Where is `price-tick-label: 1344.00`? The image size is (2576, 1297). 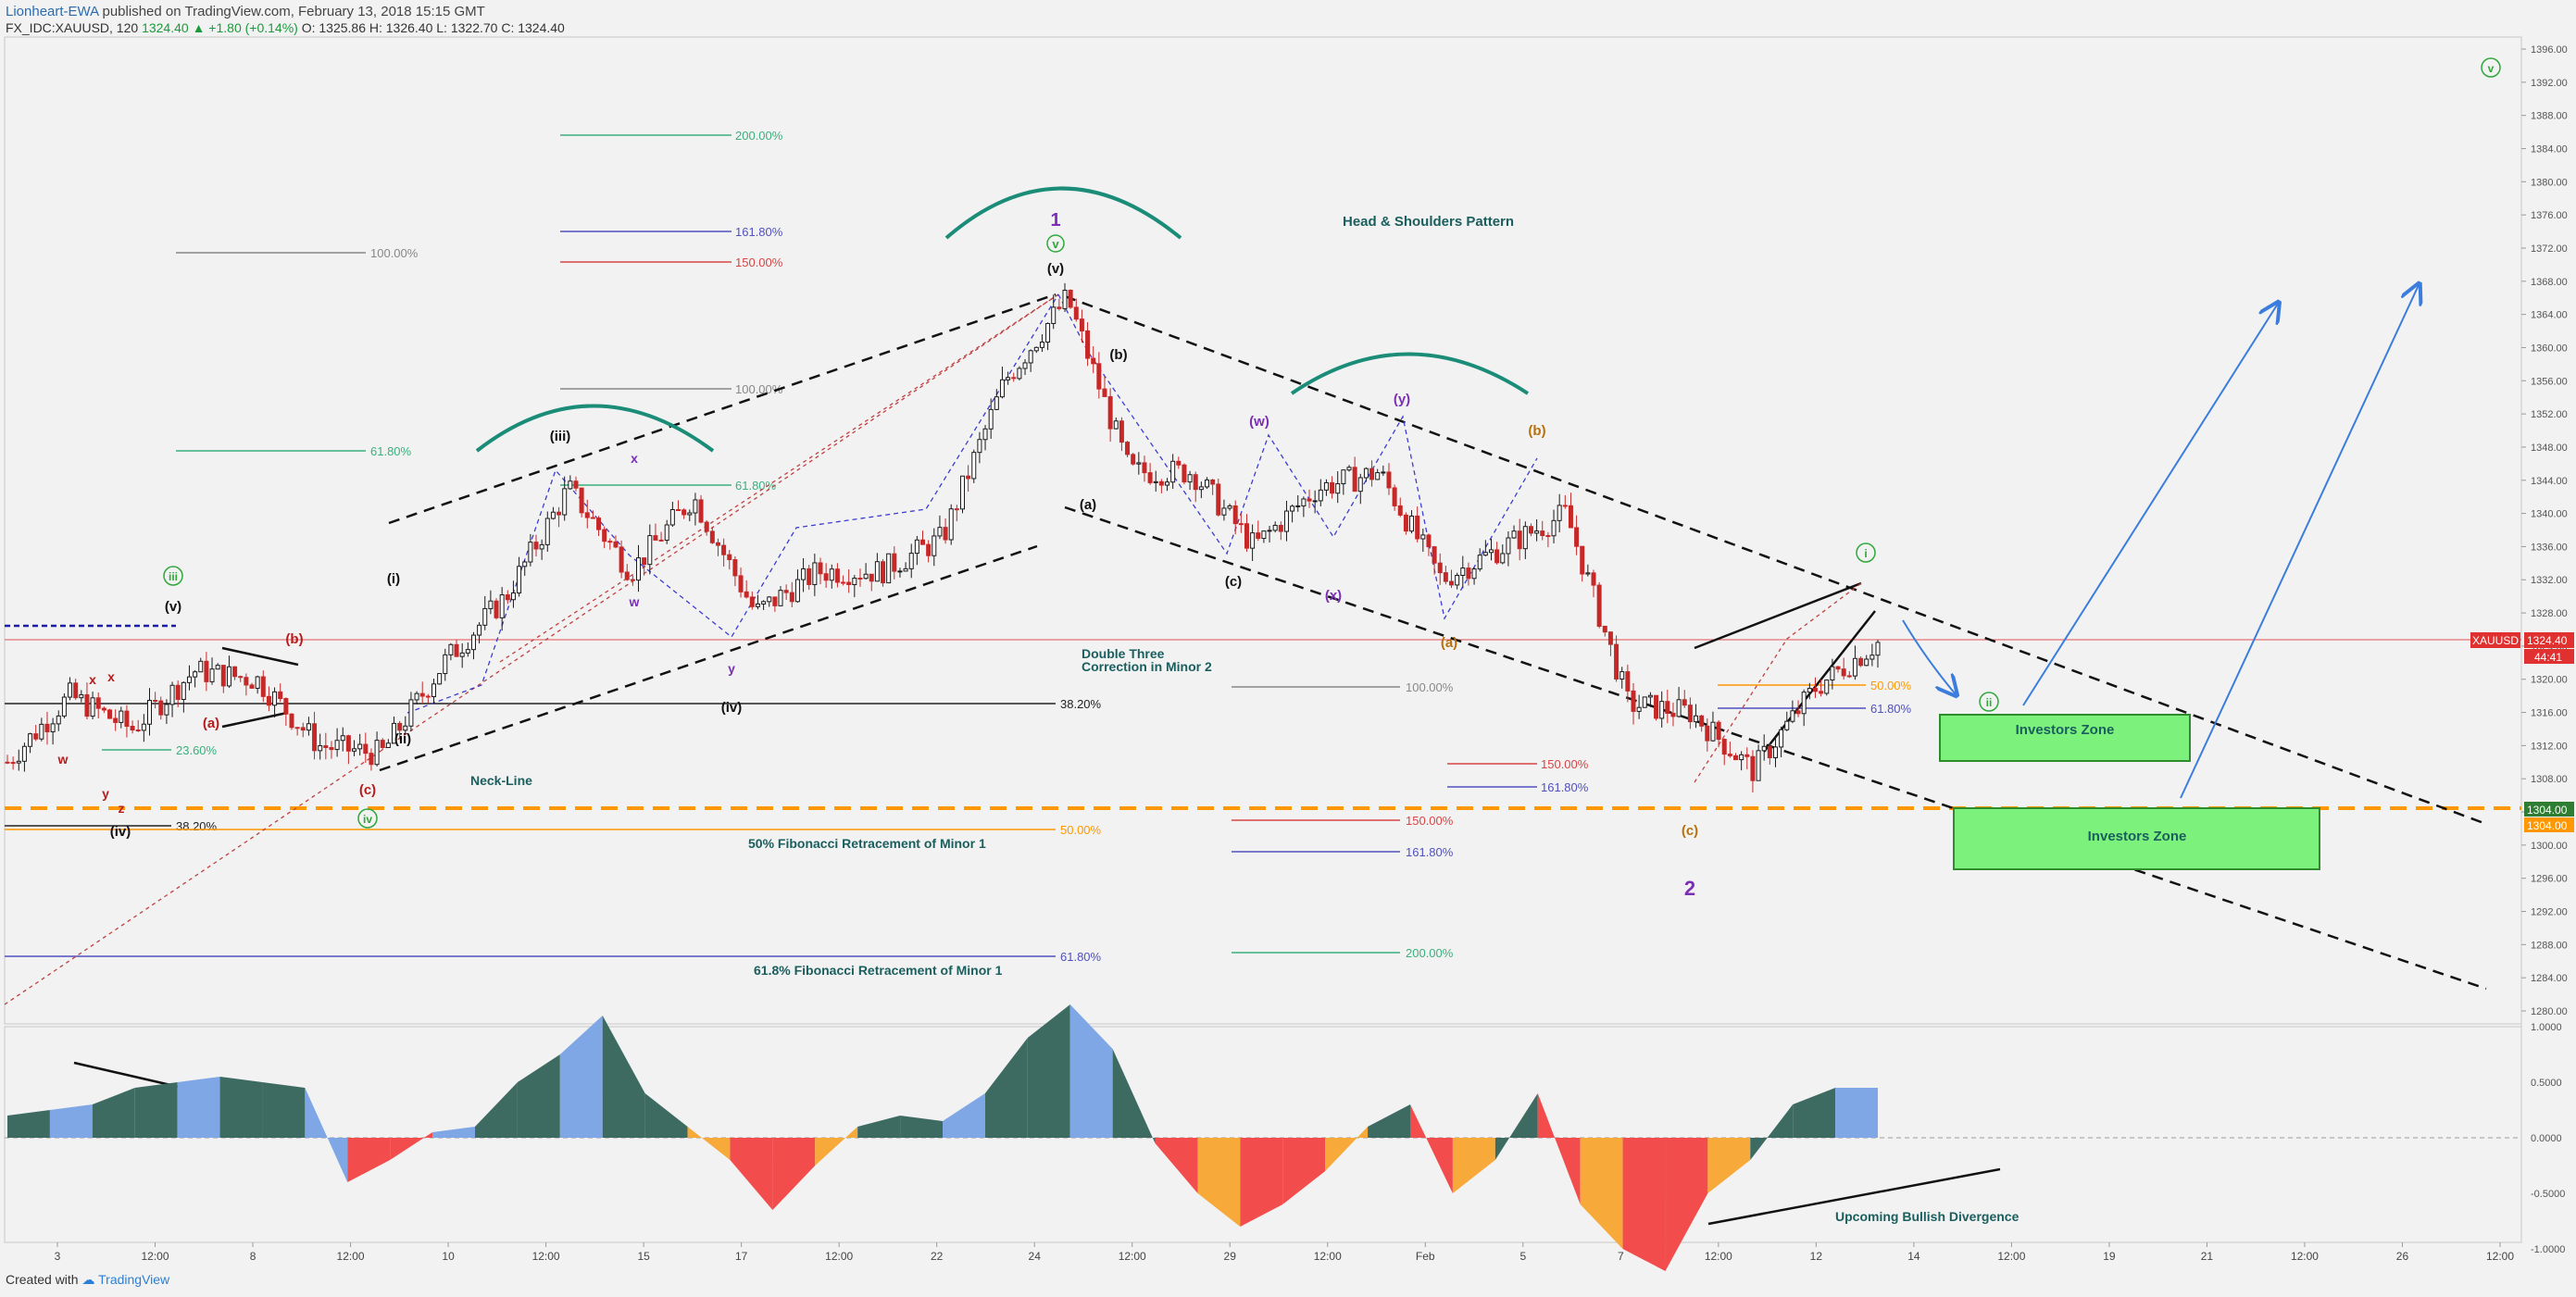 price-tick-label: 1344.00 is located at coordinates (2550, 481).